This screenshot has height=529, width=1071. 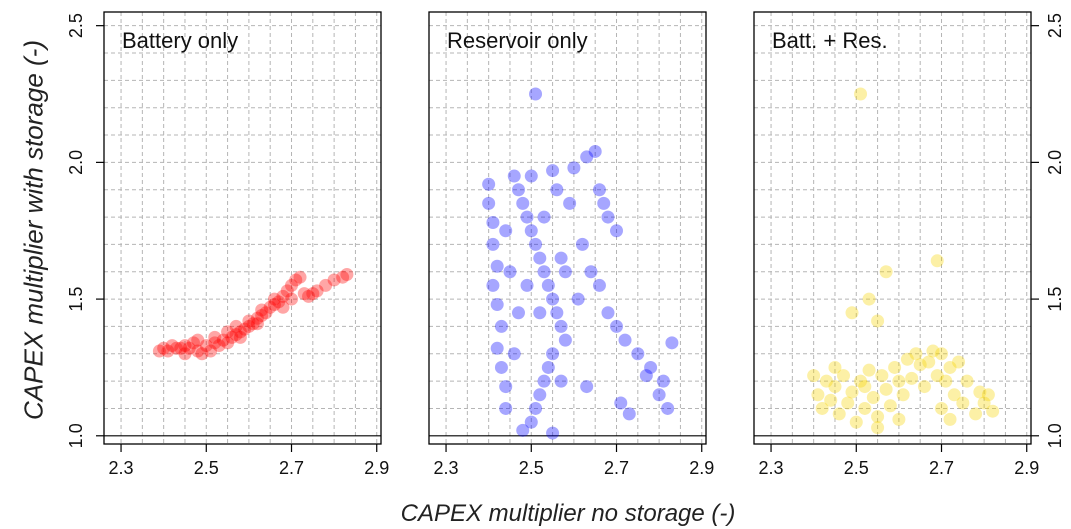 What do you see at coordinates (76, 162) in the screenshot?
I see `y-tick-label: 2.0` at bounding box center [76, 162].